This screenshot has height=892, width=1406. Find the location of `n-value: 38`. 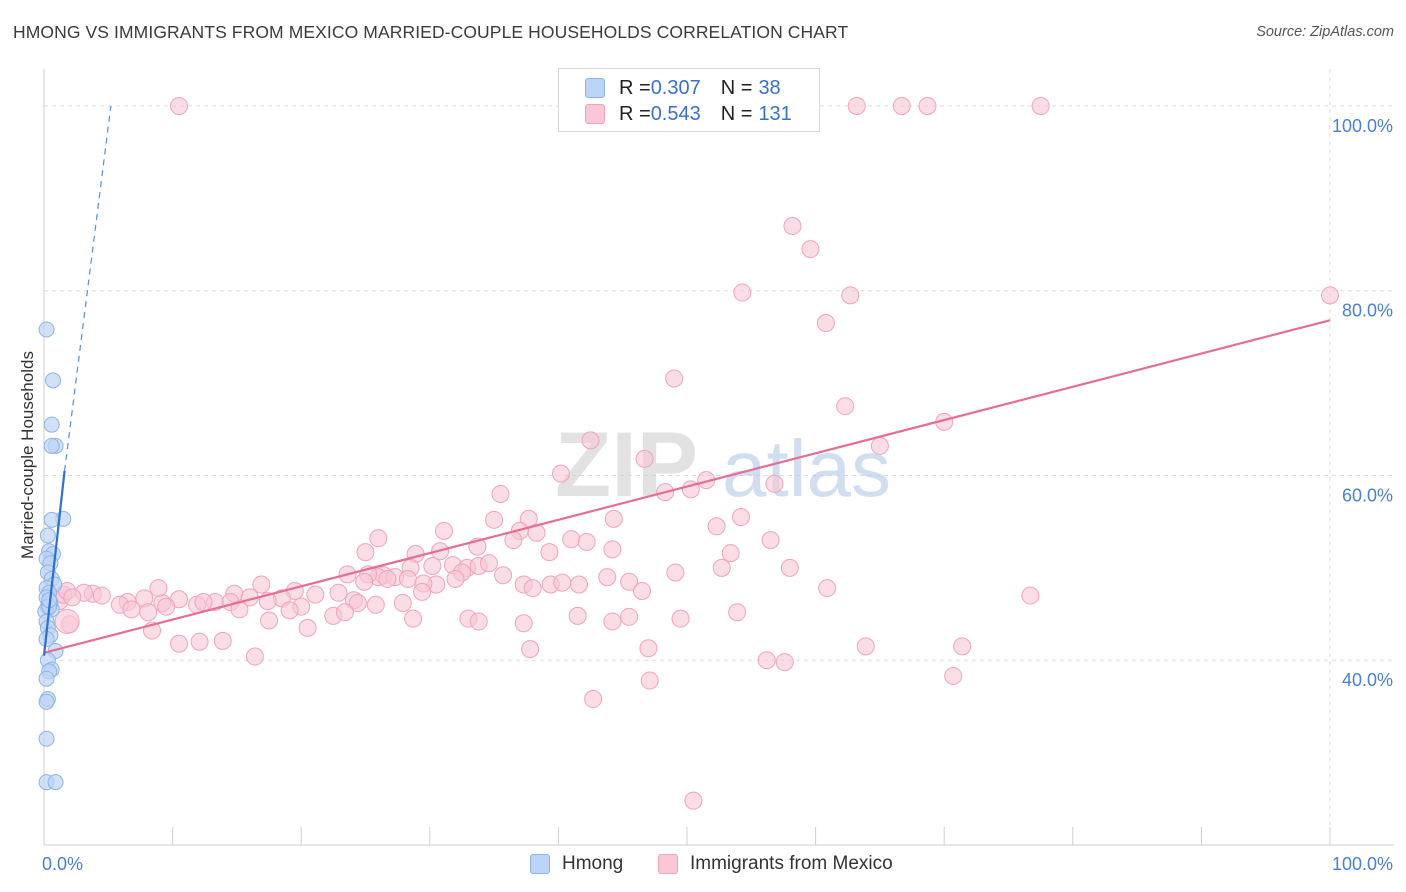

n-value: 38 is located at coordinates (769, 87).